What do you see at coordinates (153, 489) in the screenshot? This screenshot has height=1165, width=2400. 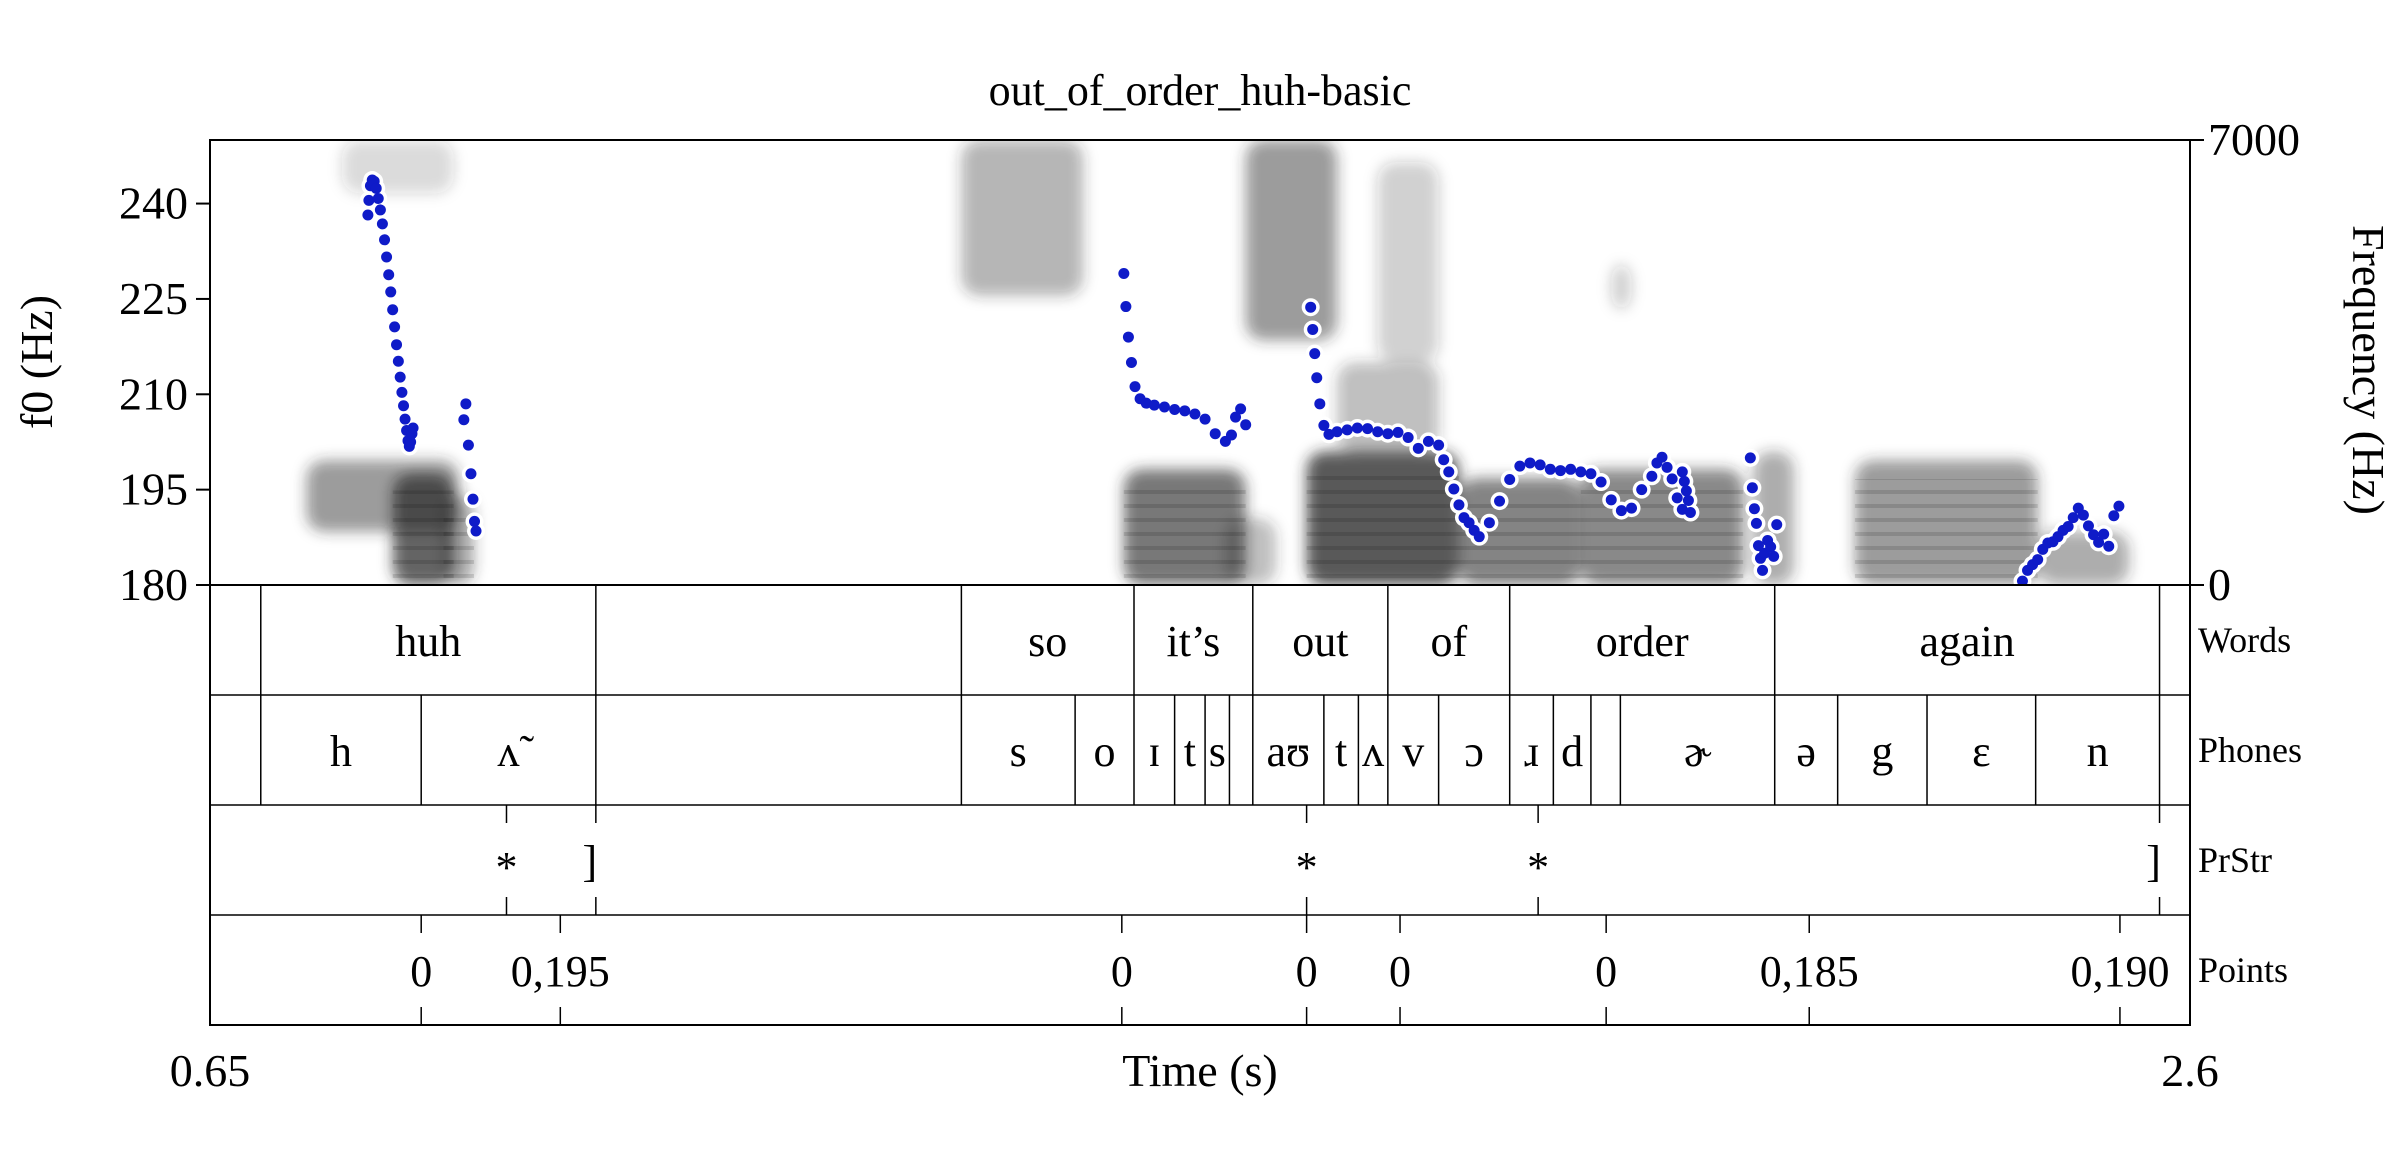 I see `left-tick-label: 195` at bounding box center [153, 489].